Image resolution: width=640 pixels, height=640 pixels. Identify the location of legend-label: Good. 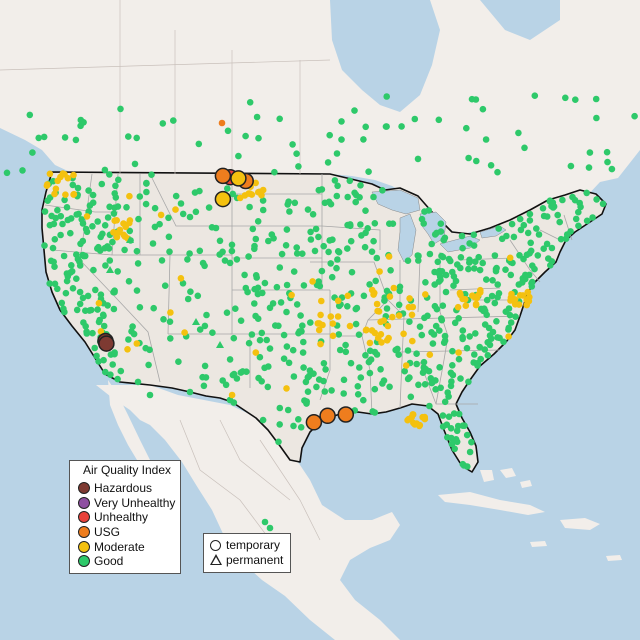
(109, 561).